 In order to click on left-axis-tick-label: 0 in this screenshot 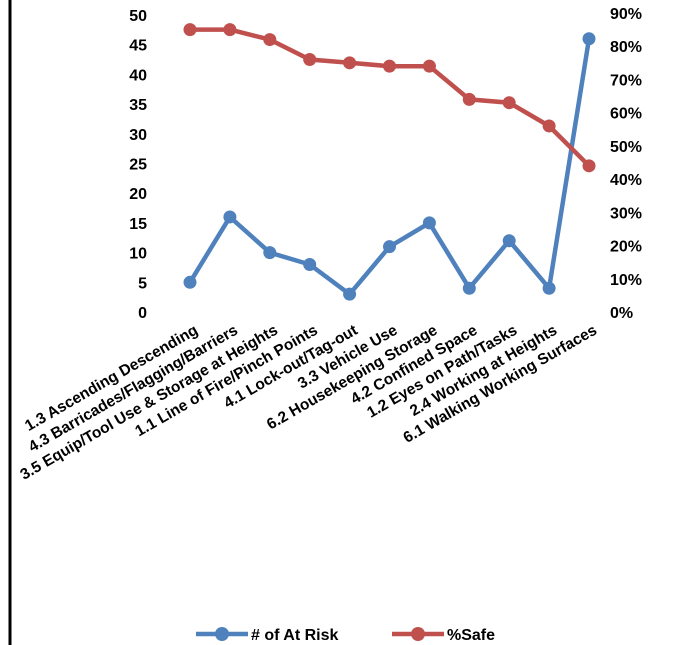, I will do `click(142, 313)`.